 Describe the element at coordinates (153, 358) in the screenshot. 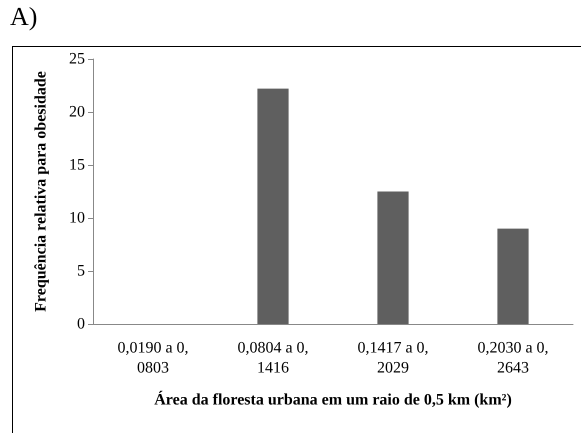

I see `x-tick-label: 0,0190 a 0,0803` at that location.